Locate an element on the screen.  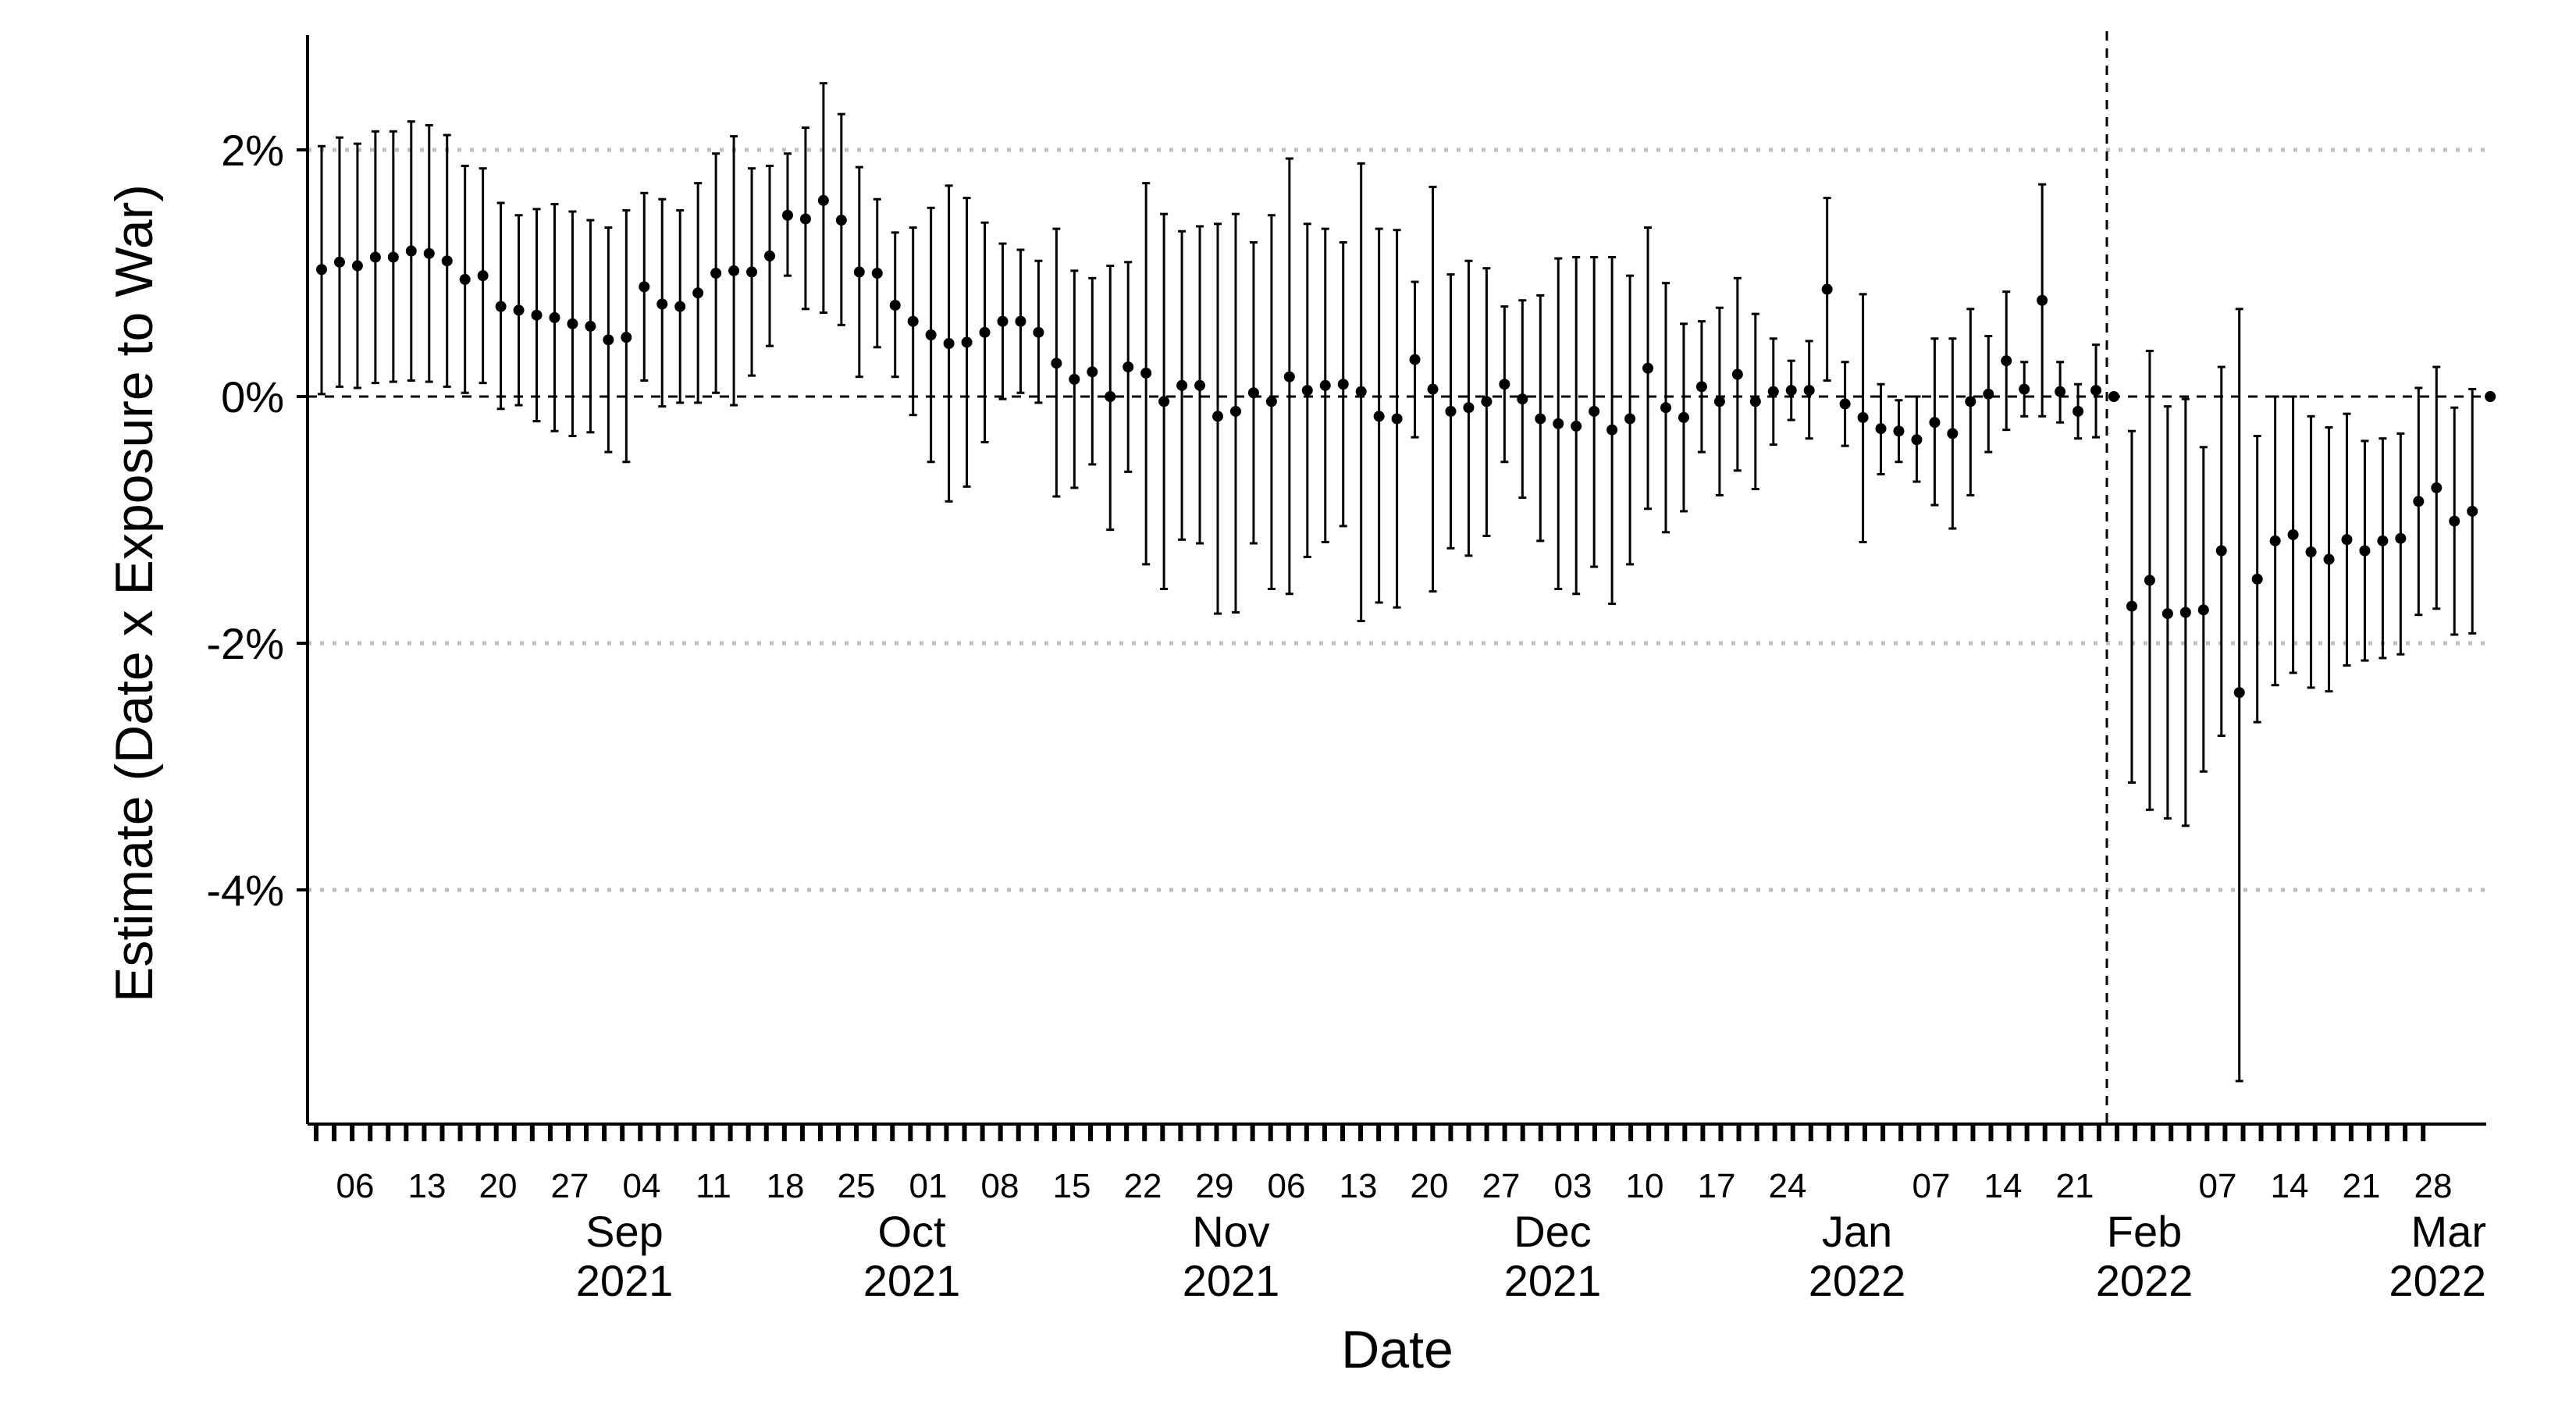
x-day-label: 28 is located at coordinates (2433, 1186).